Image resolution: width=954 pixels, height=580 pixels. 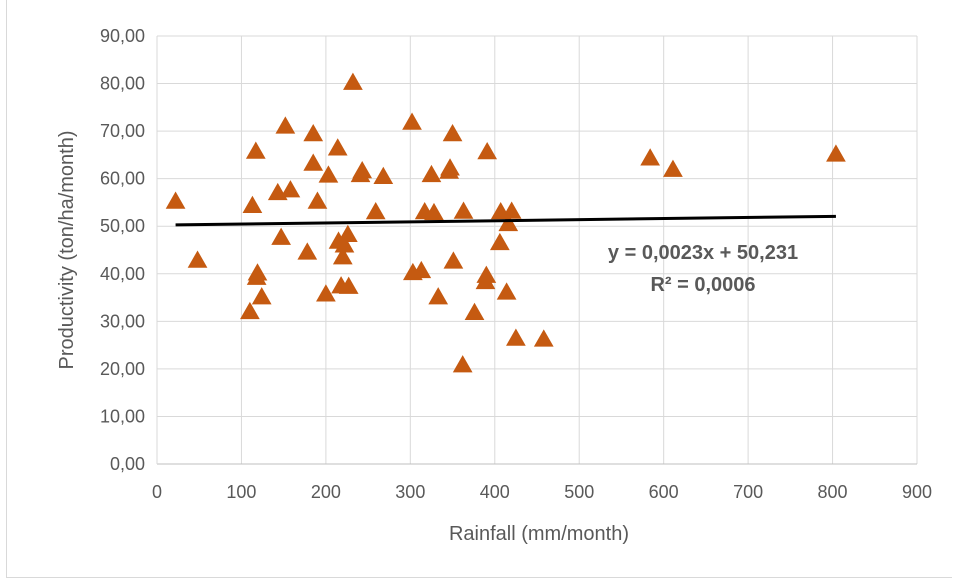 I want to click on y-tick-label: 70,00, so click(x=122, y=131).